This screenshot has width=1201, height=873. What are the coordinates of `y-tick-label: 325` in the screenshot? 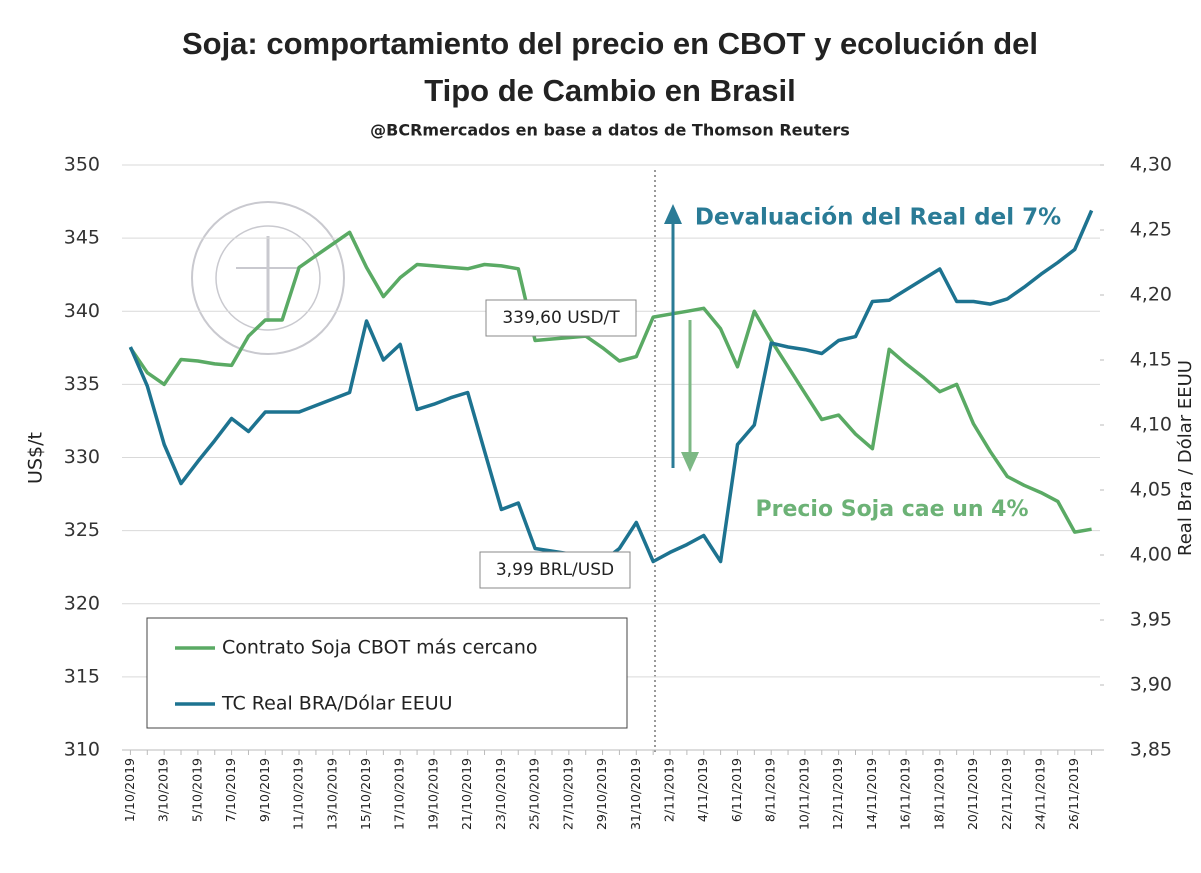 It's located at (82, 530).